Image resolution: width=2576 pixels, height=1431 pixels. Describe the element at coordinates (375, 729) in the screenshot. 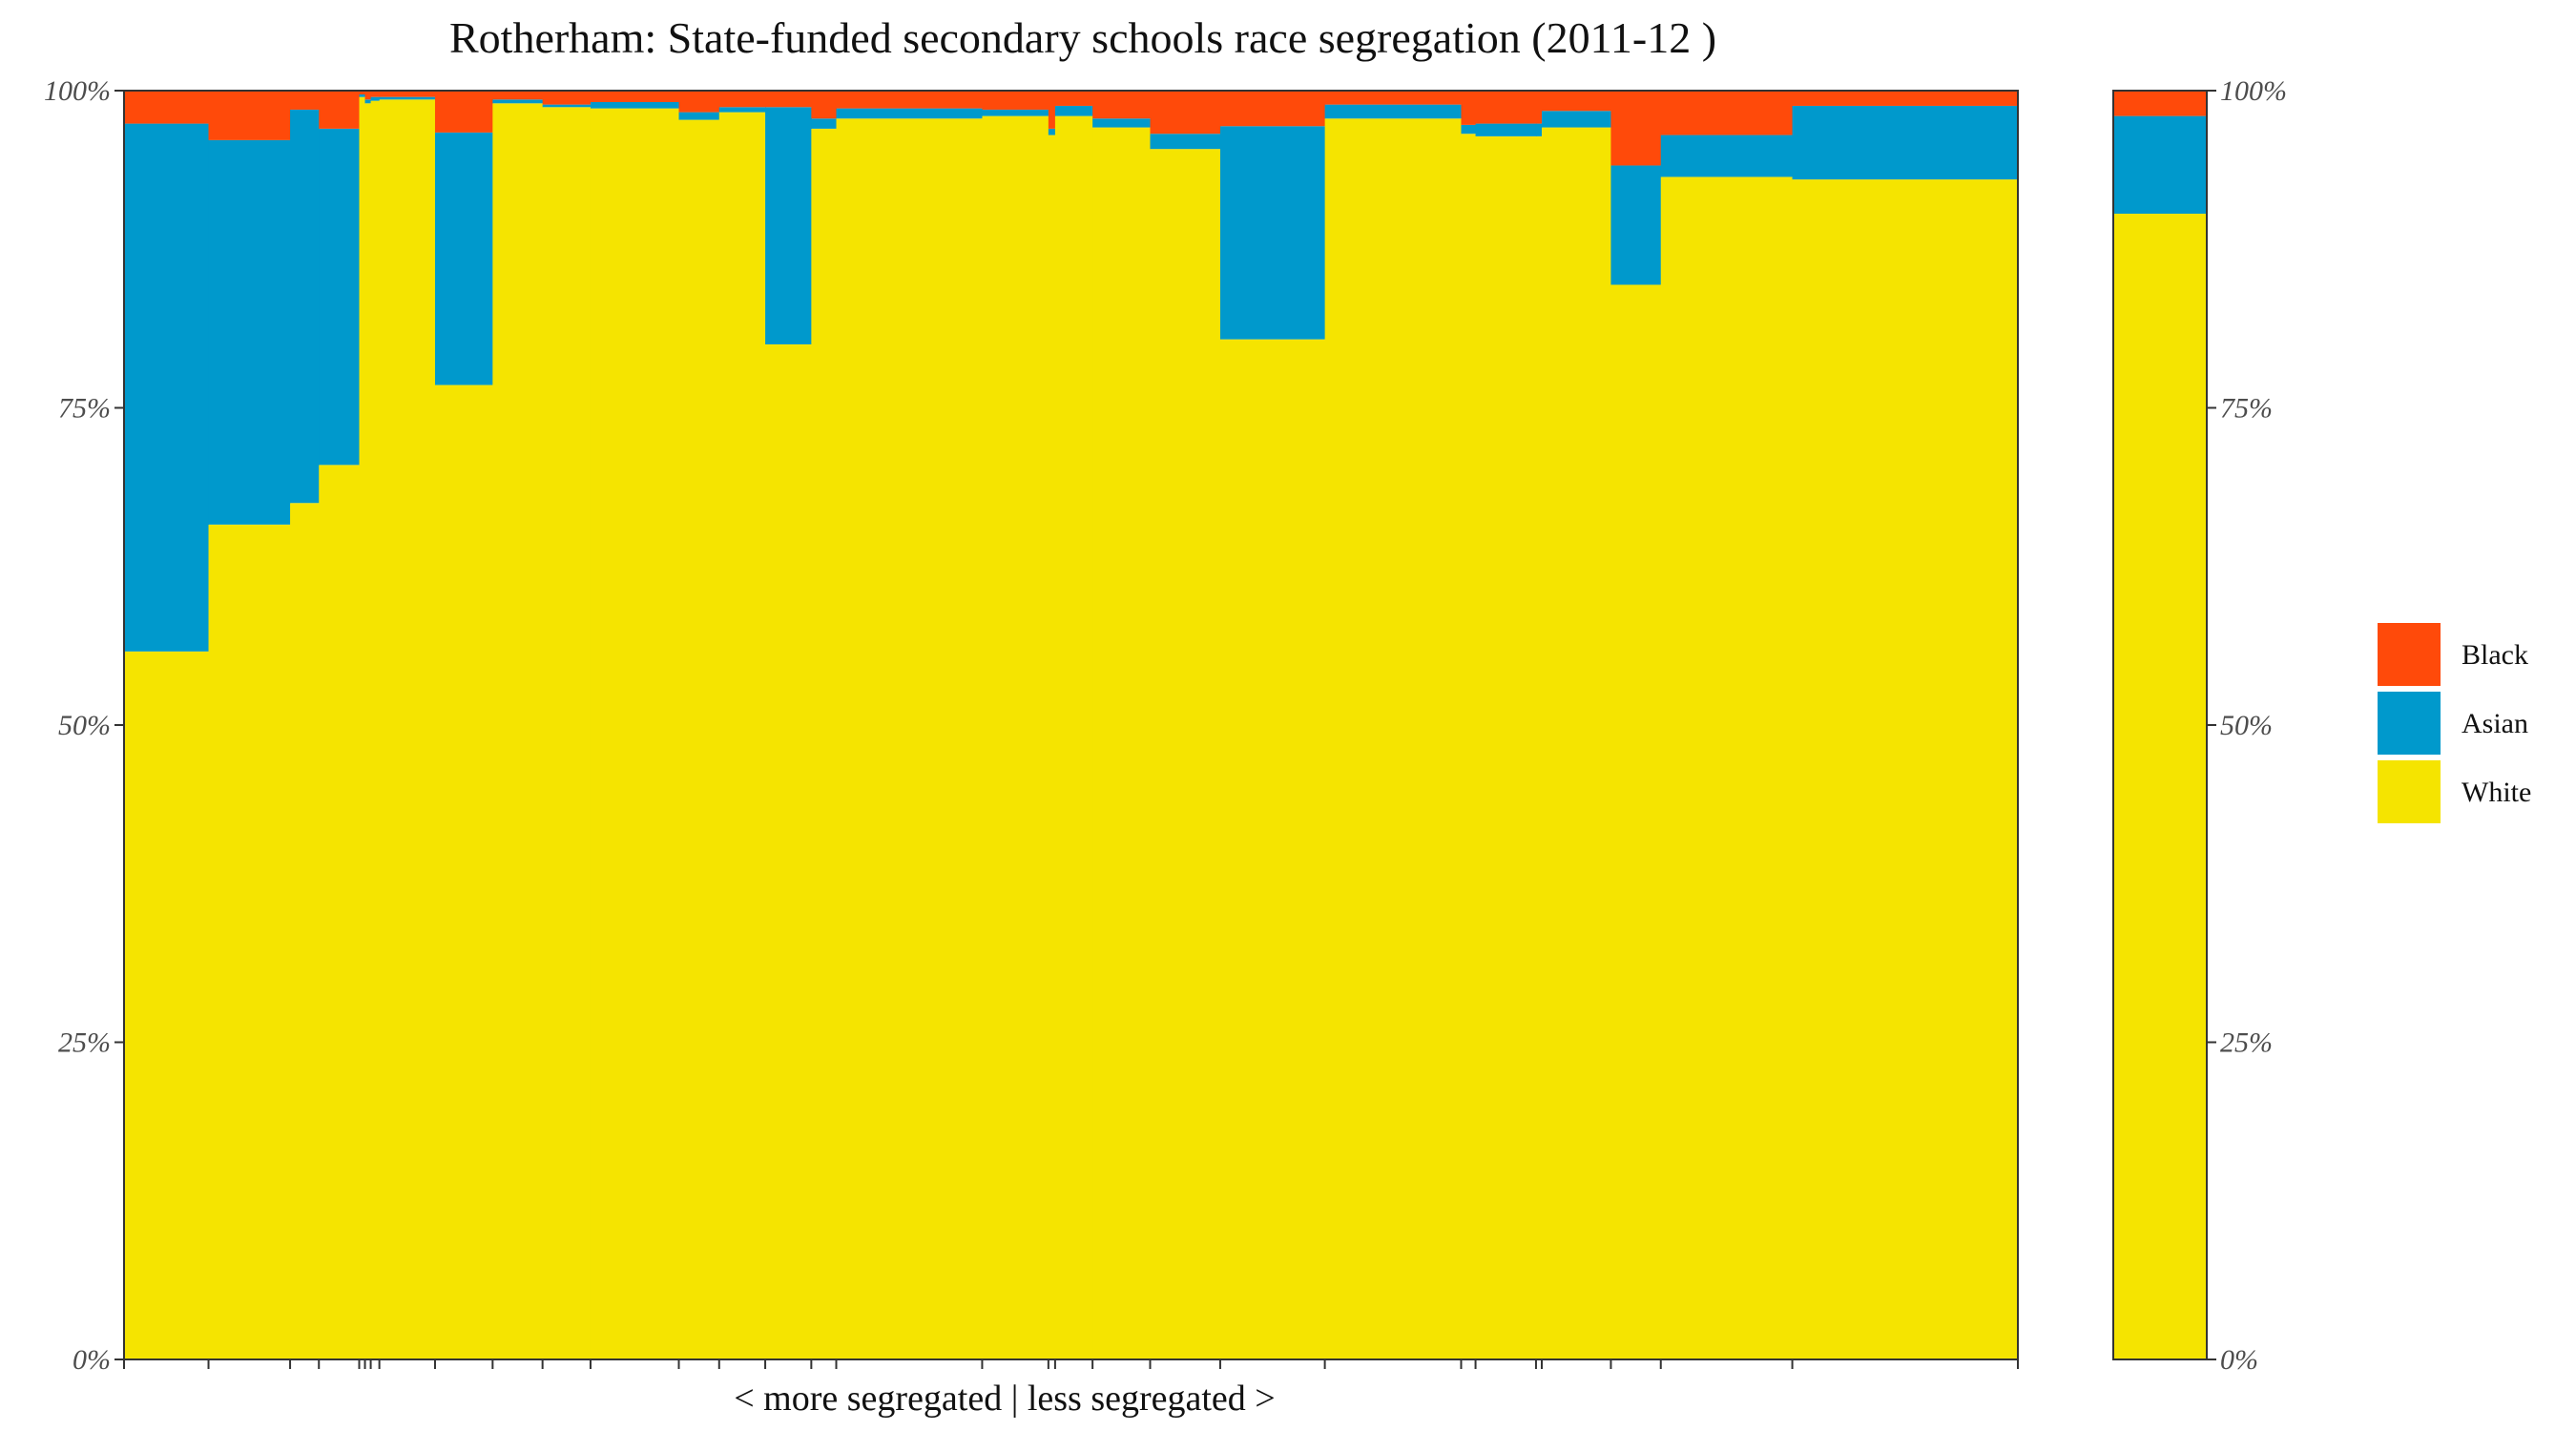

I see `bar-school-7-white` at that location.